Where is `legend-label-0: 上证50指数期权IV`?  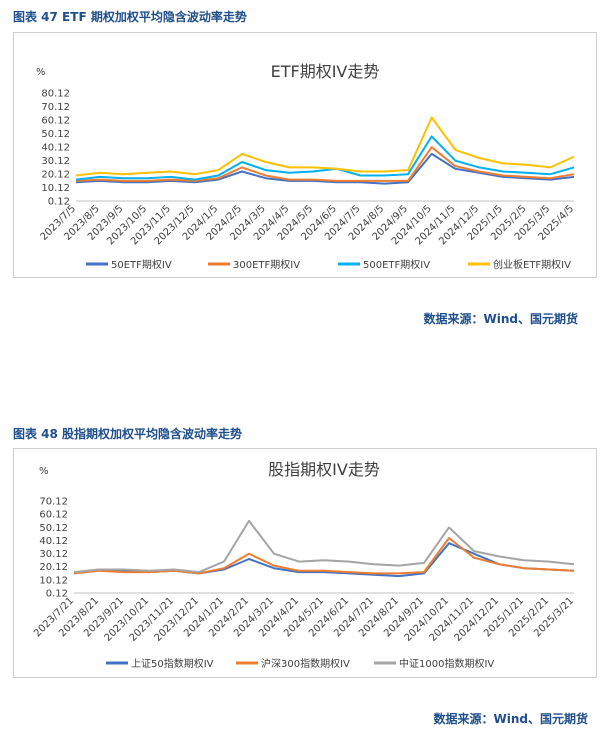 legend-label-0: 上证50指数期权IV is located at coordinates (172, 663).